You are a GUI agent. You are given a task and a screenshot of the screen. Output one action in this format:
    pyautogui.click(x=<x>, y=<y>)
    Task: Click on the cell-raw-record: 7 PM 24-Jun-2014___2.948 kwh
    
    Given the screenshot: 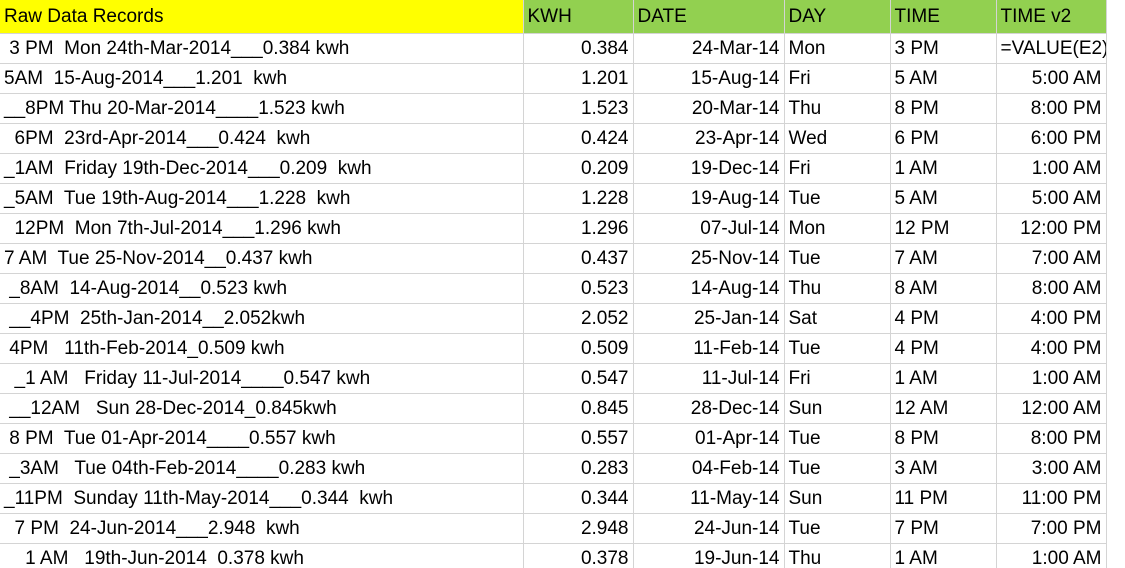 What is the action you would take?
    pyautogui.click(x=262, y=528)
    